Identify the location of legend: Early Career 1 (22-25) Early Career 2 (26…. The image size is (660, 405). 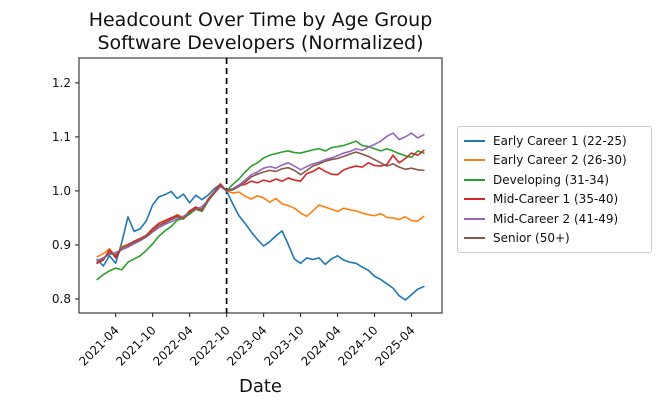
(554, 189).